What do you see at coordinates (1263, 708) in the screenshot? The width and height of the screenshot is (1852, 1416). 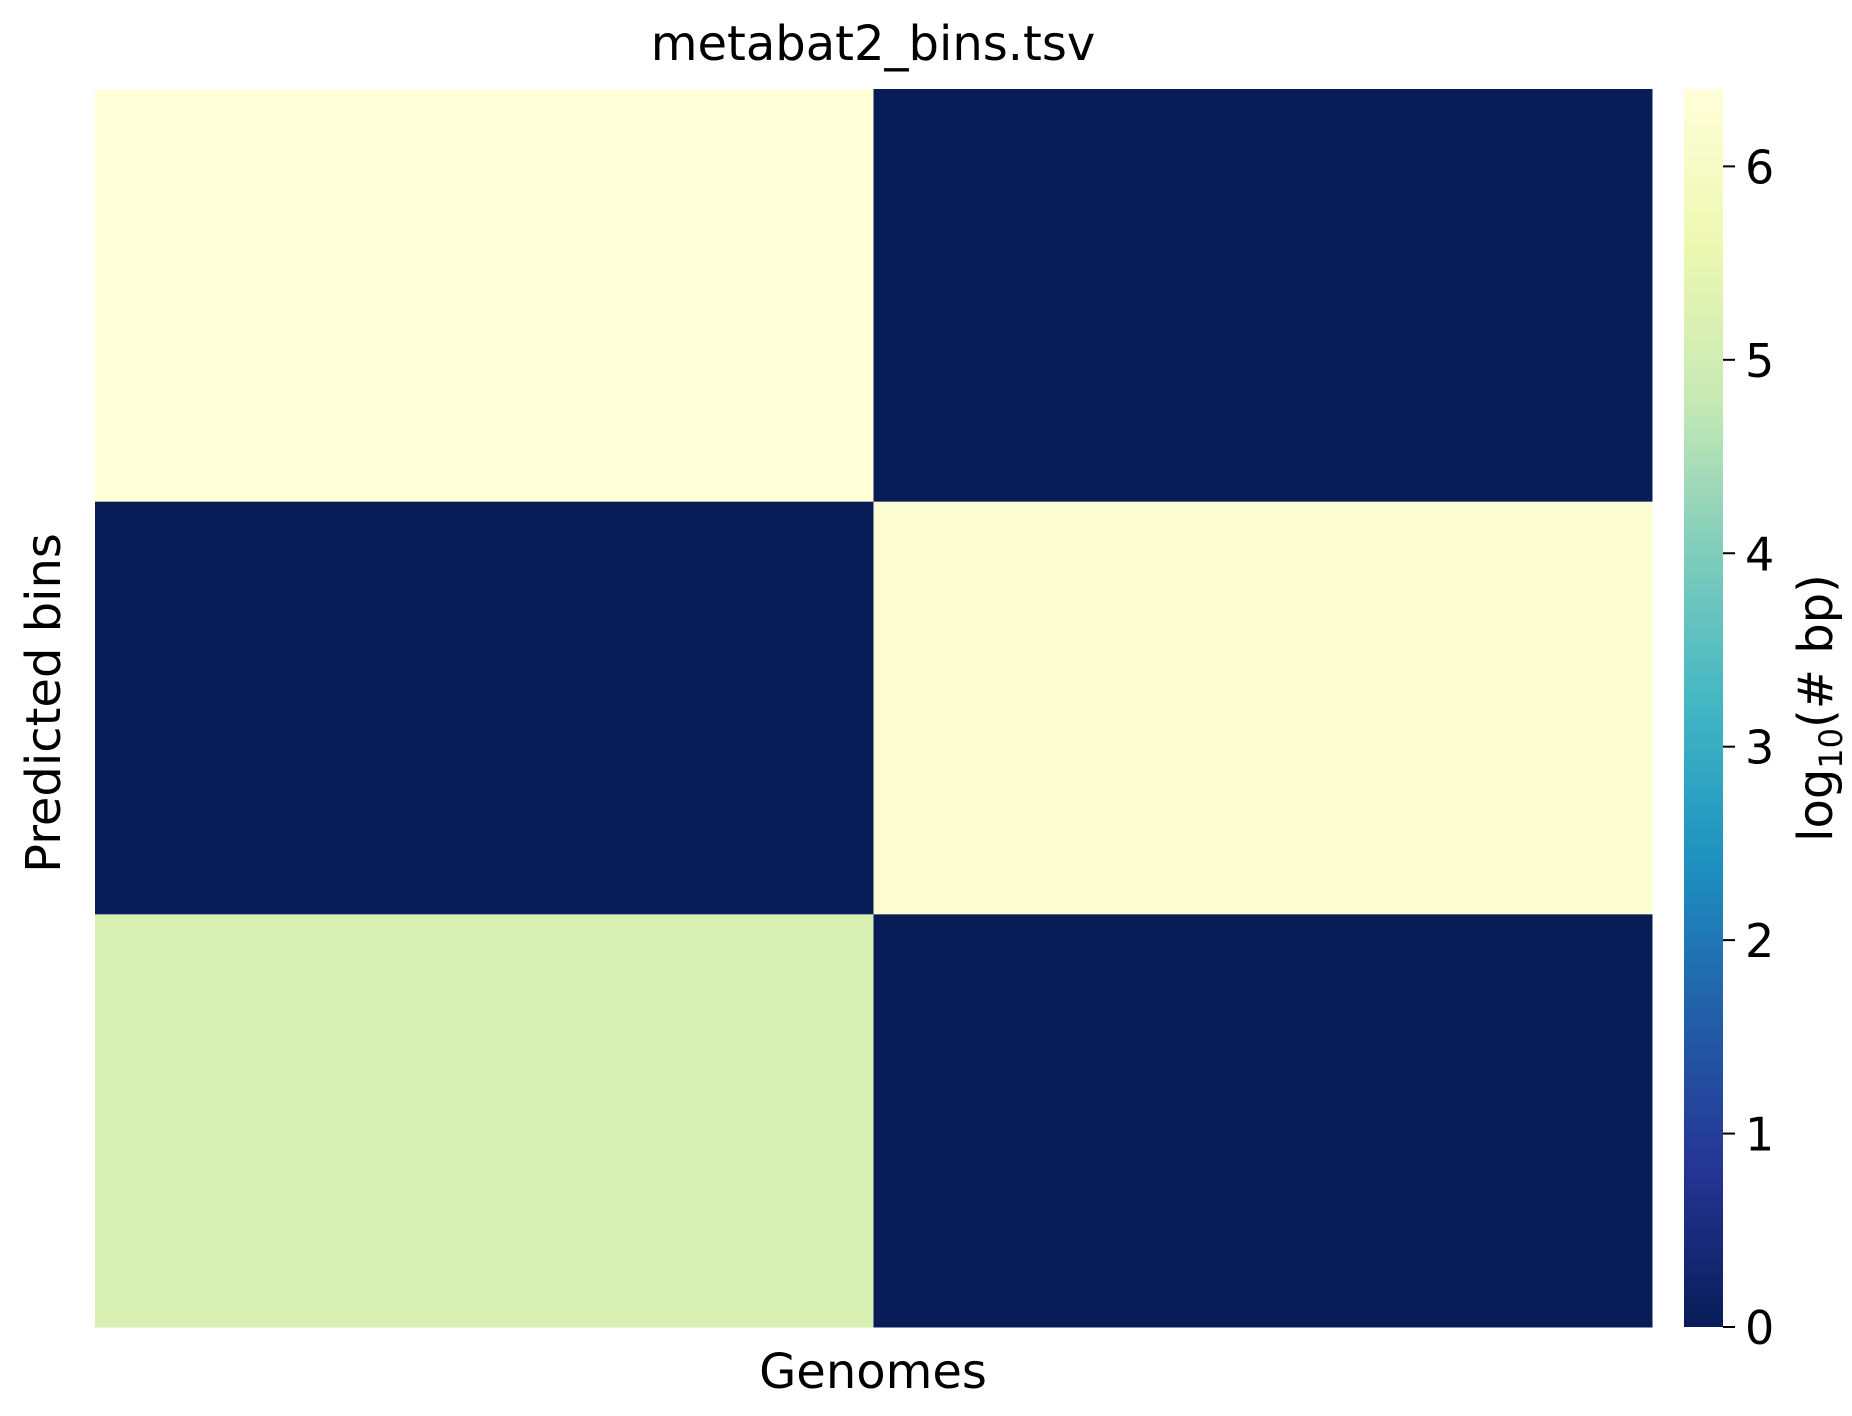 I see `heatmap-cell-r2-c2` at bounding box center [1263, 708].